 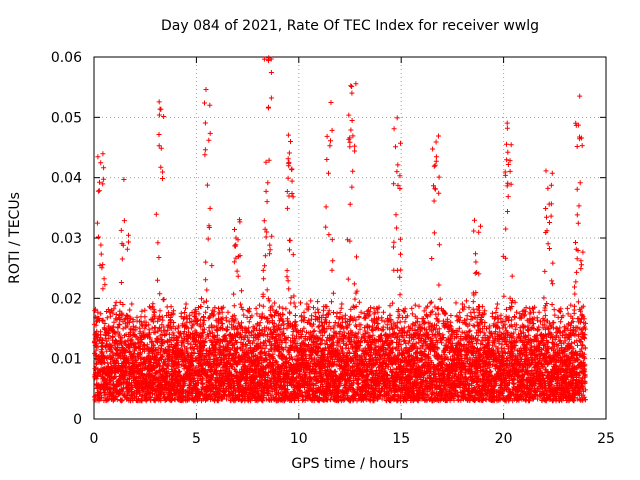 What do you see at coordinates (401, 439) in the screenshot?
I see `x-tick-label: 15` at bounding box center [401, 439].